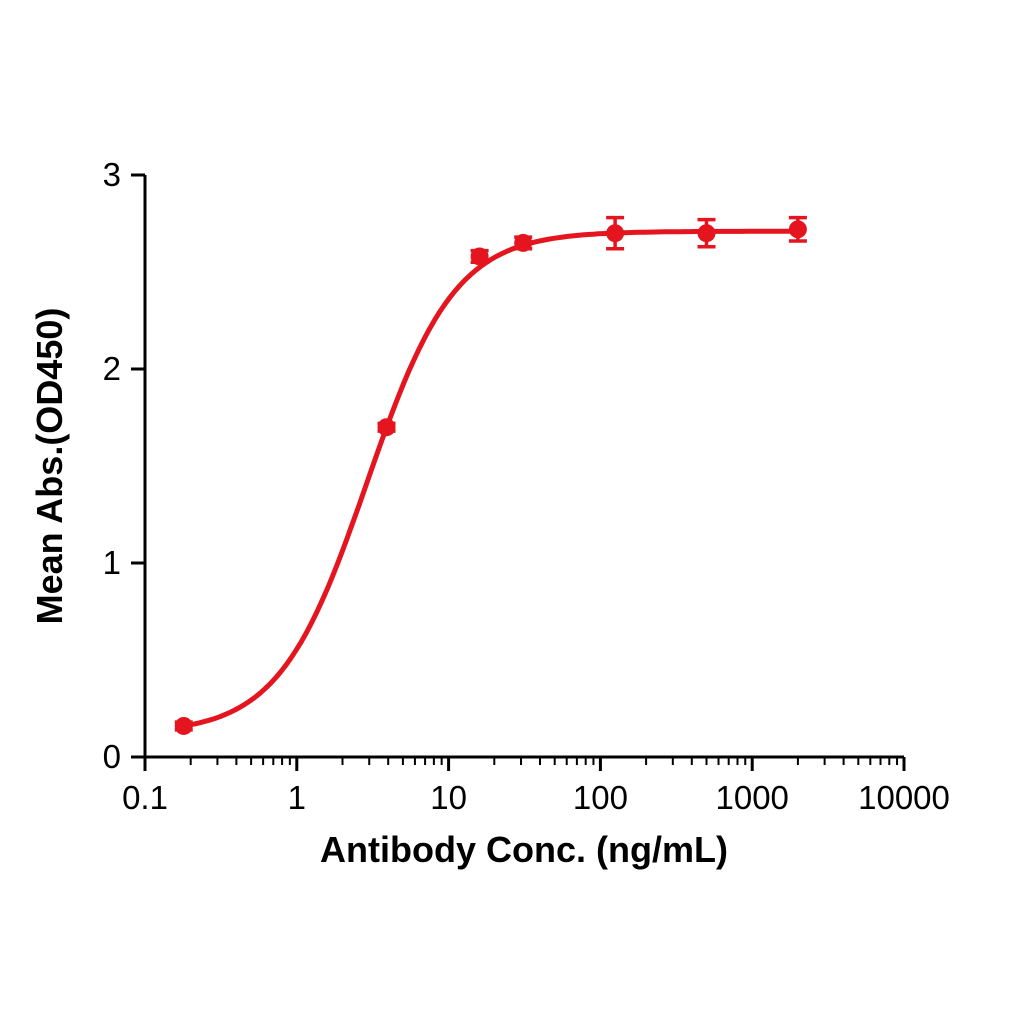 The width and height of the screenshot is (1024, 1024). I want to click on y-tick-label: 3, so click(112, 174).